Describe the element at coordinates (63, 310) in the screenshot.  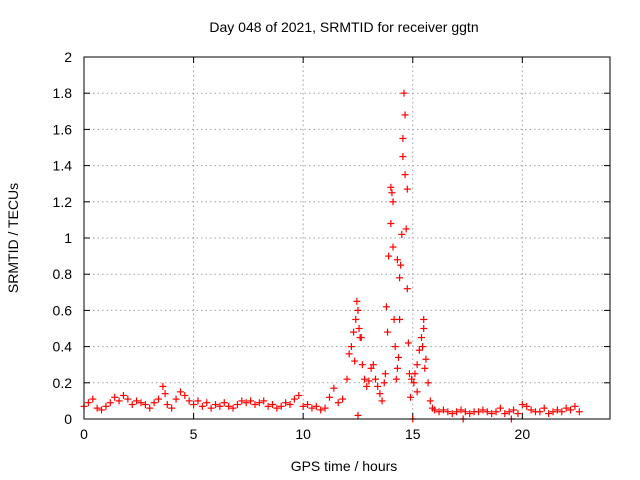
I see `y-tick-label: 0.6` at that location.